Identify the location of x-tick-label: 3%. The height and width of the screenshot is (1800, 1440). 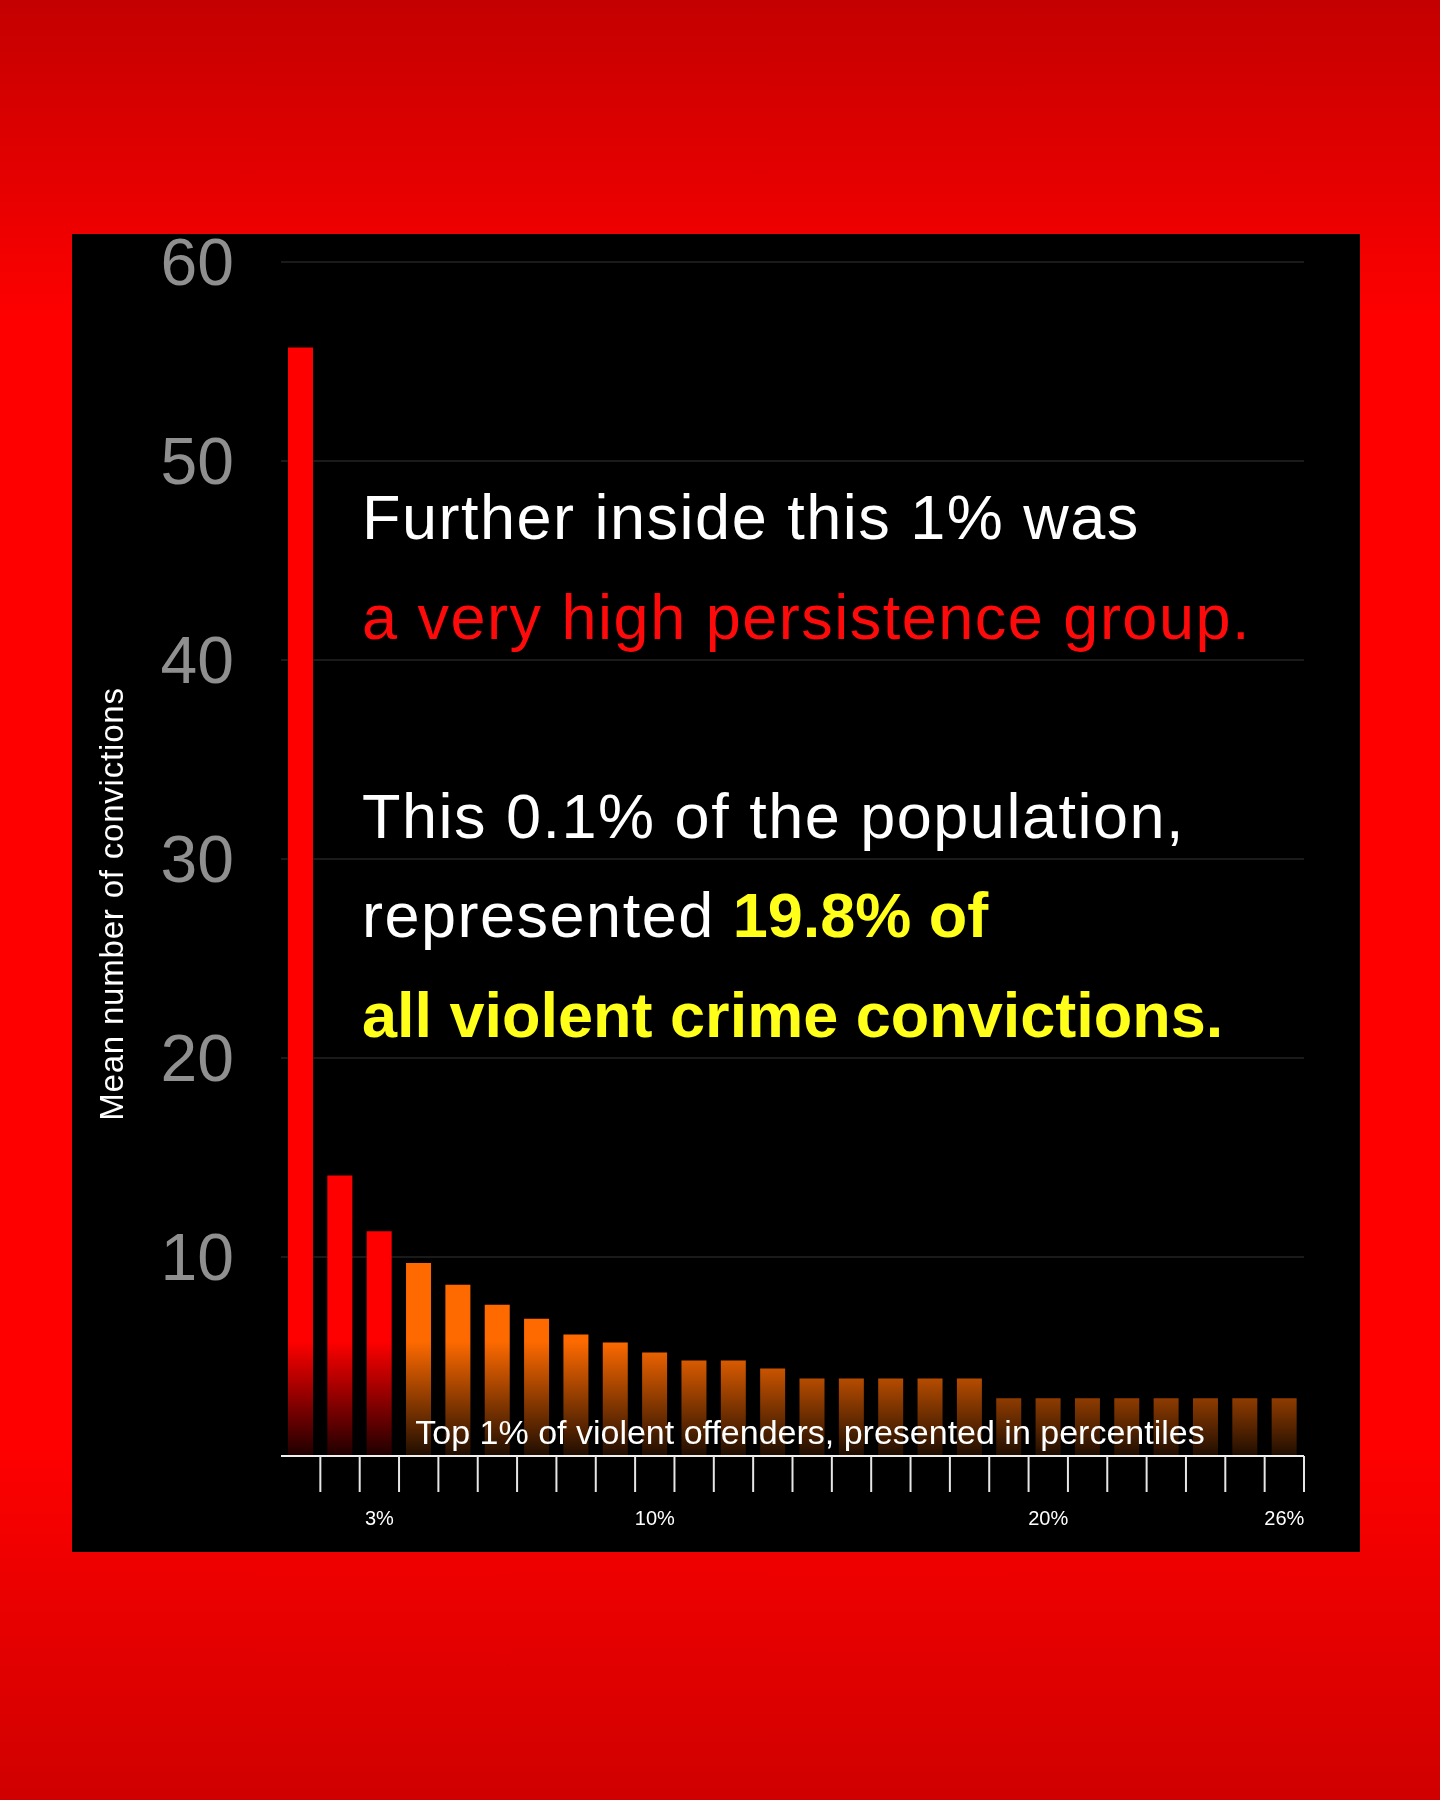
(379, 1518).